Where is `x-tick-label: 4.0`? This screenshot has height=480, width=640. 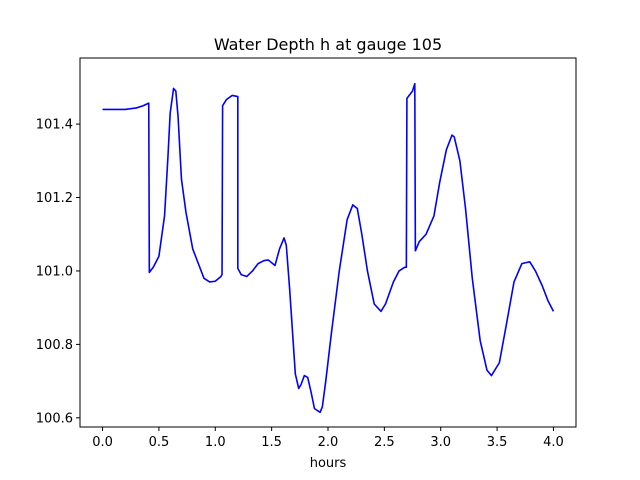 x-tick-label: 4.0 is located at coordinates (553, 442).